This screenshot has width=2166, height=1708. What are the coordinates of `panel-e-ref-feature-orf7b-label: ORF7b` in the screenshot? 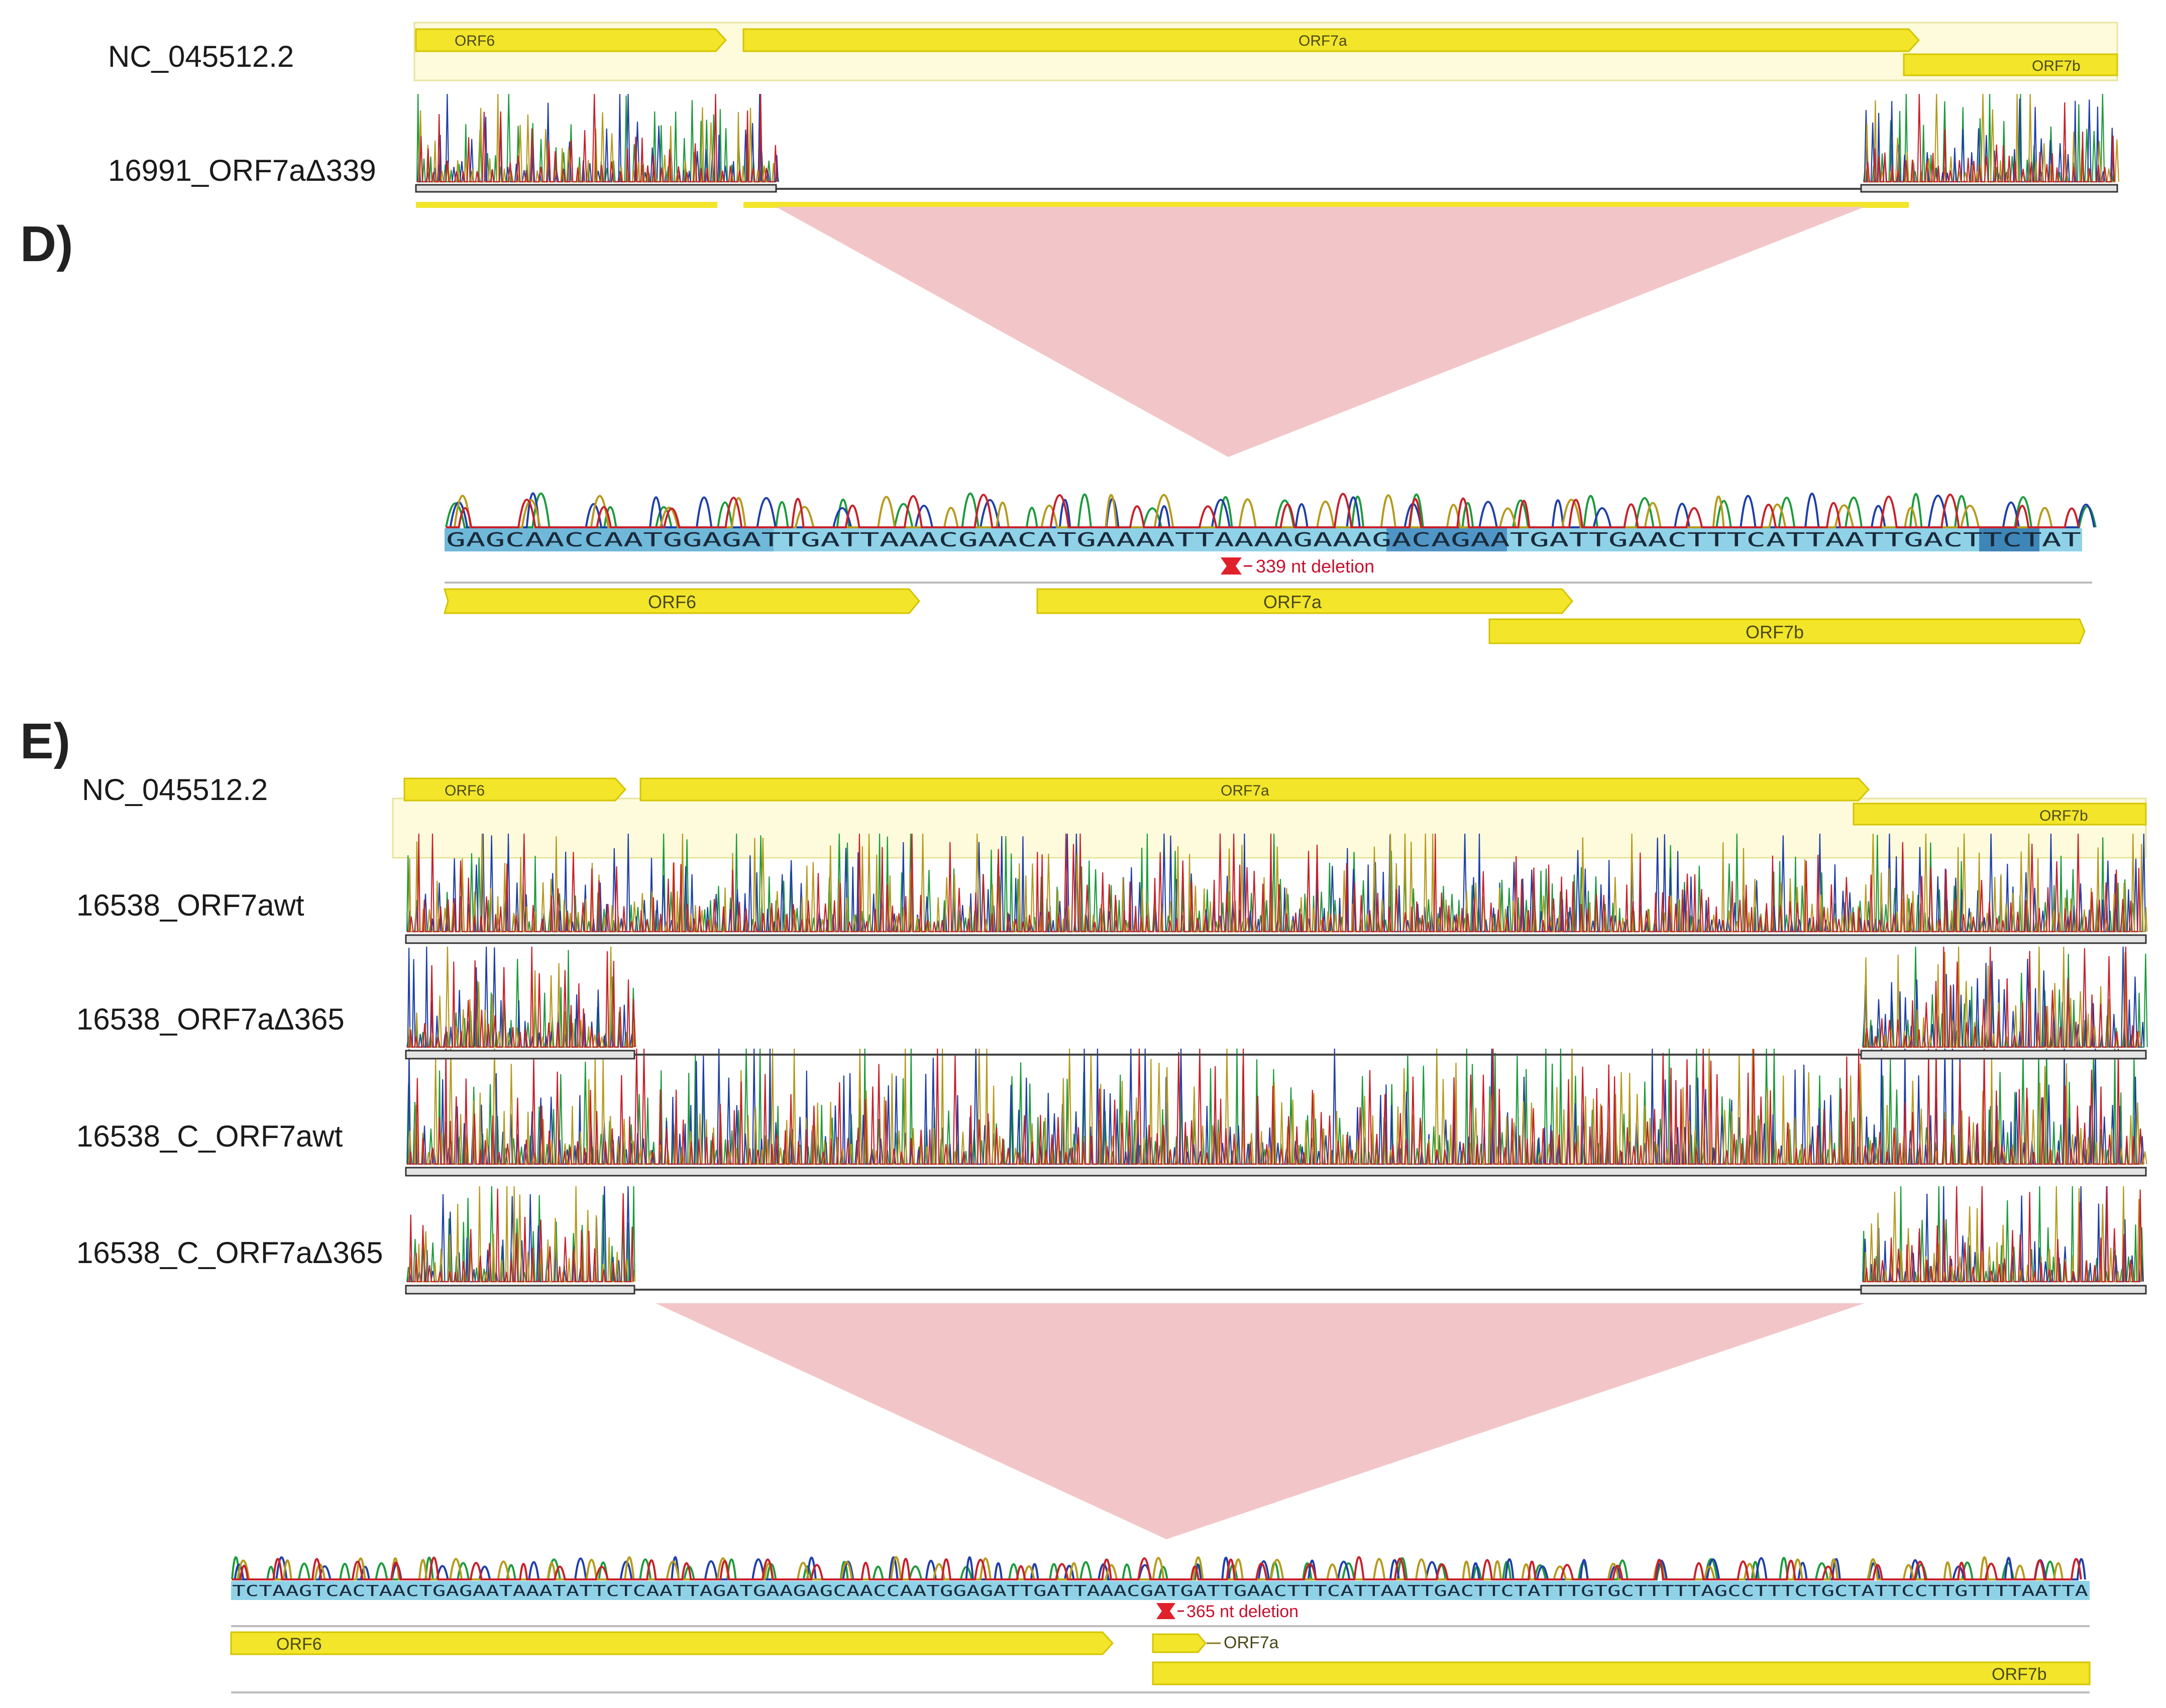 It's located at (2063, 816).